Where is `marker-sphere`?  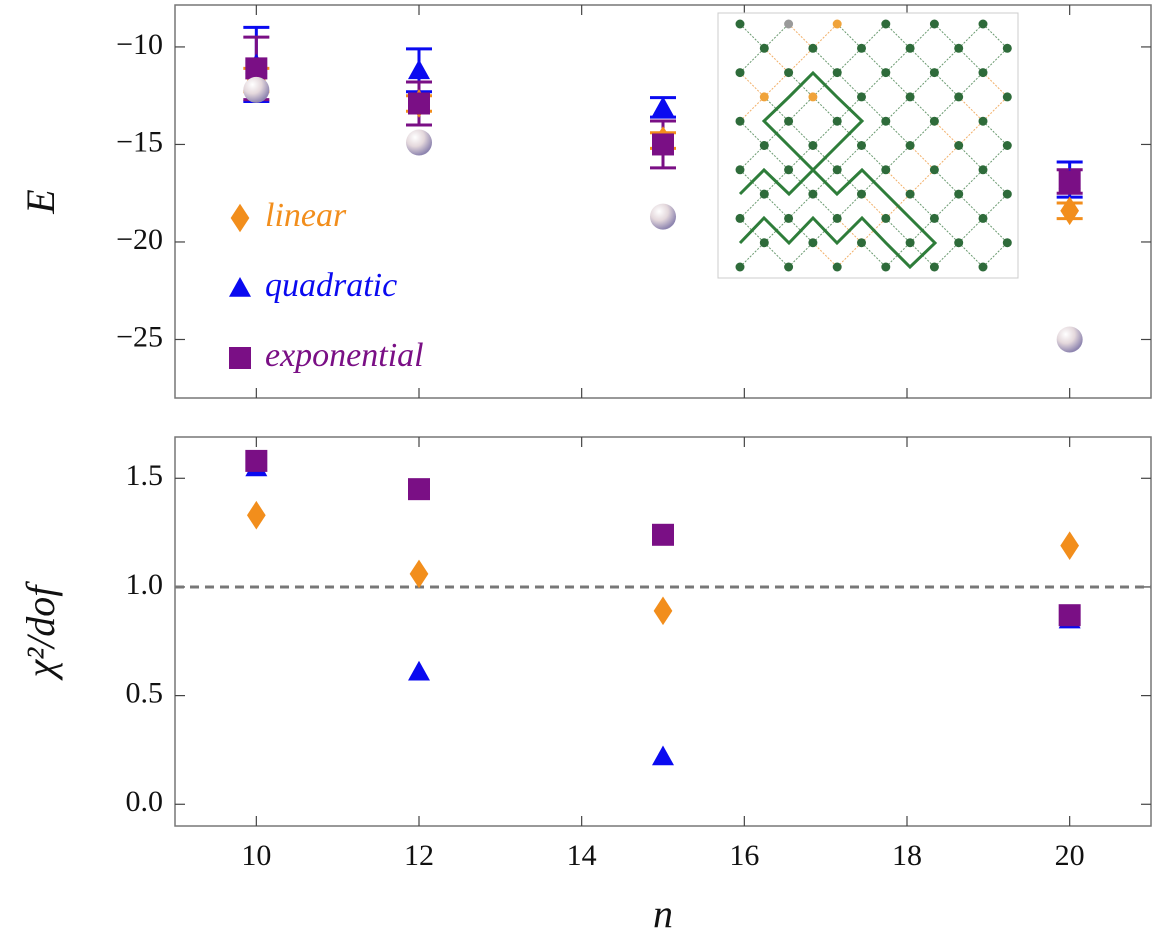 marker-sphere is located at coordinates (256, 89).